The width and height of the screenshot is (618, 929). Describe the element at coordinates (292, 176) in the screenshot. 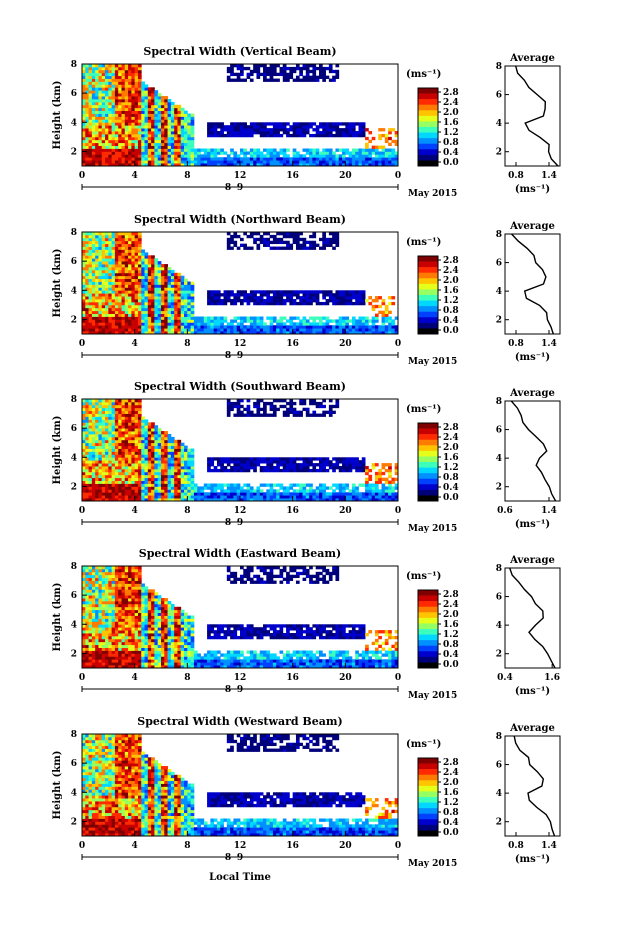

I see `x-tick-label: 16` at that location.